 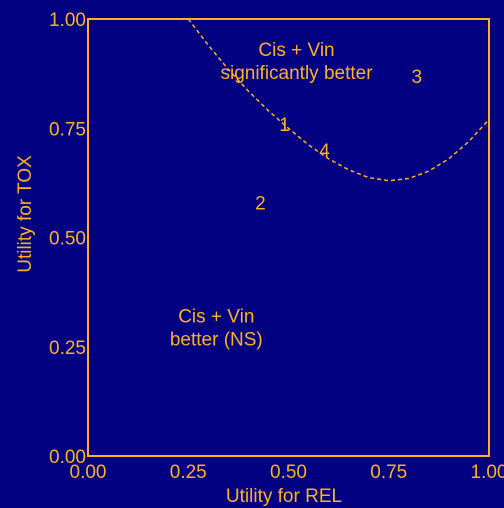 What do you see at coordinates (284, 496) in the screenshot?
I see `x-axis-label: Utility for REL` at bounding box center [284, 496].